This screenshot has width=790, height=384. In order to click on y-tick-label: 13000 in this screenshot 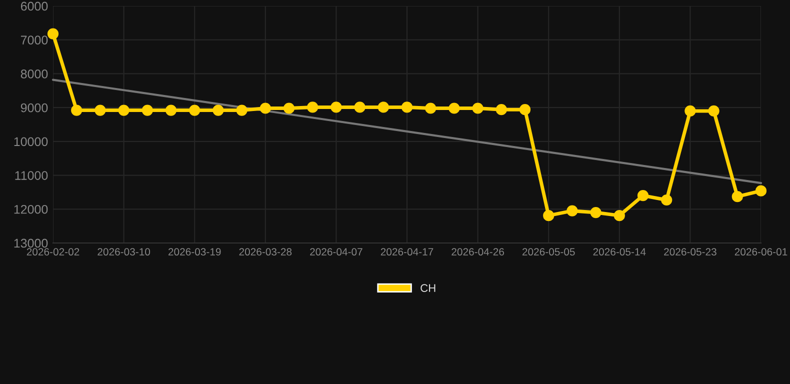, I will do `click(31, 243)`.